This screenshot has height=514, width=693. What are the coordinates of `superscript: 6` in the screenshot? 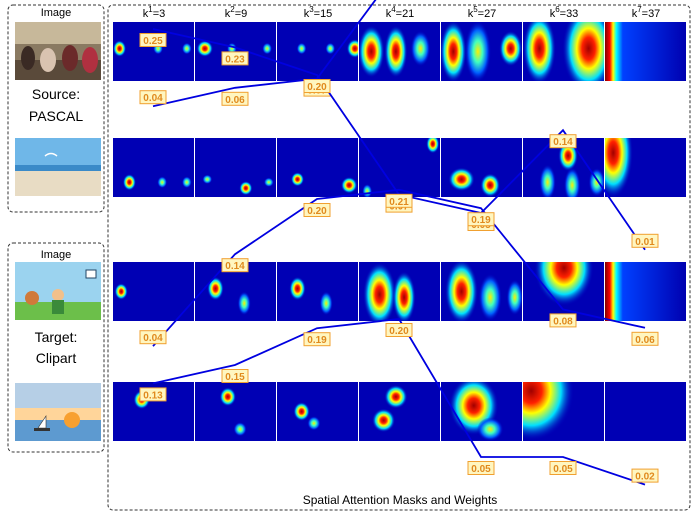 It's located at (557, 9).